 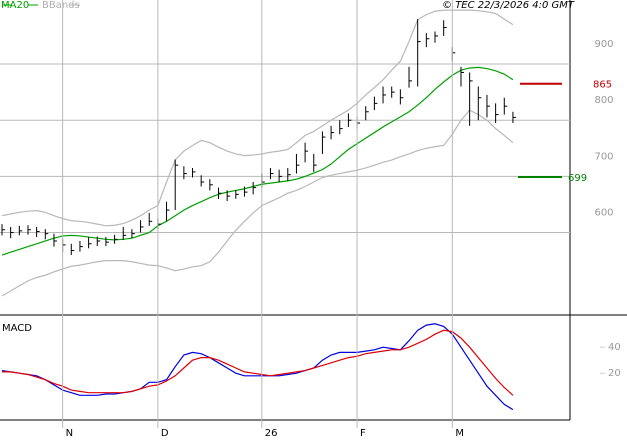 What do you see at coordinates (459, 433) in the screenshot?
I see `x-tick-label: M` at bounding box center [459, 433].